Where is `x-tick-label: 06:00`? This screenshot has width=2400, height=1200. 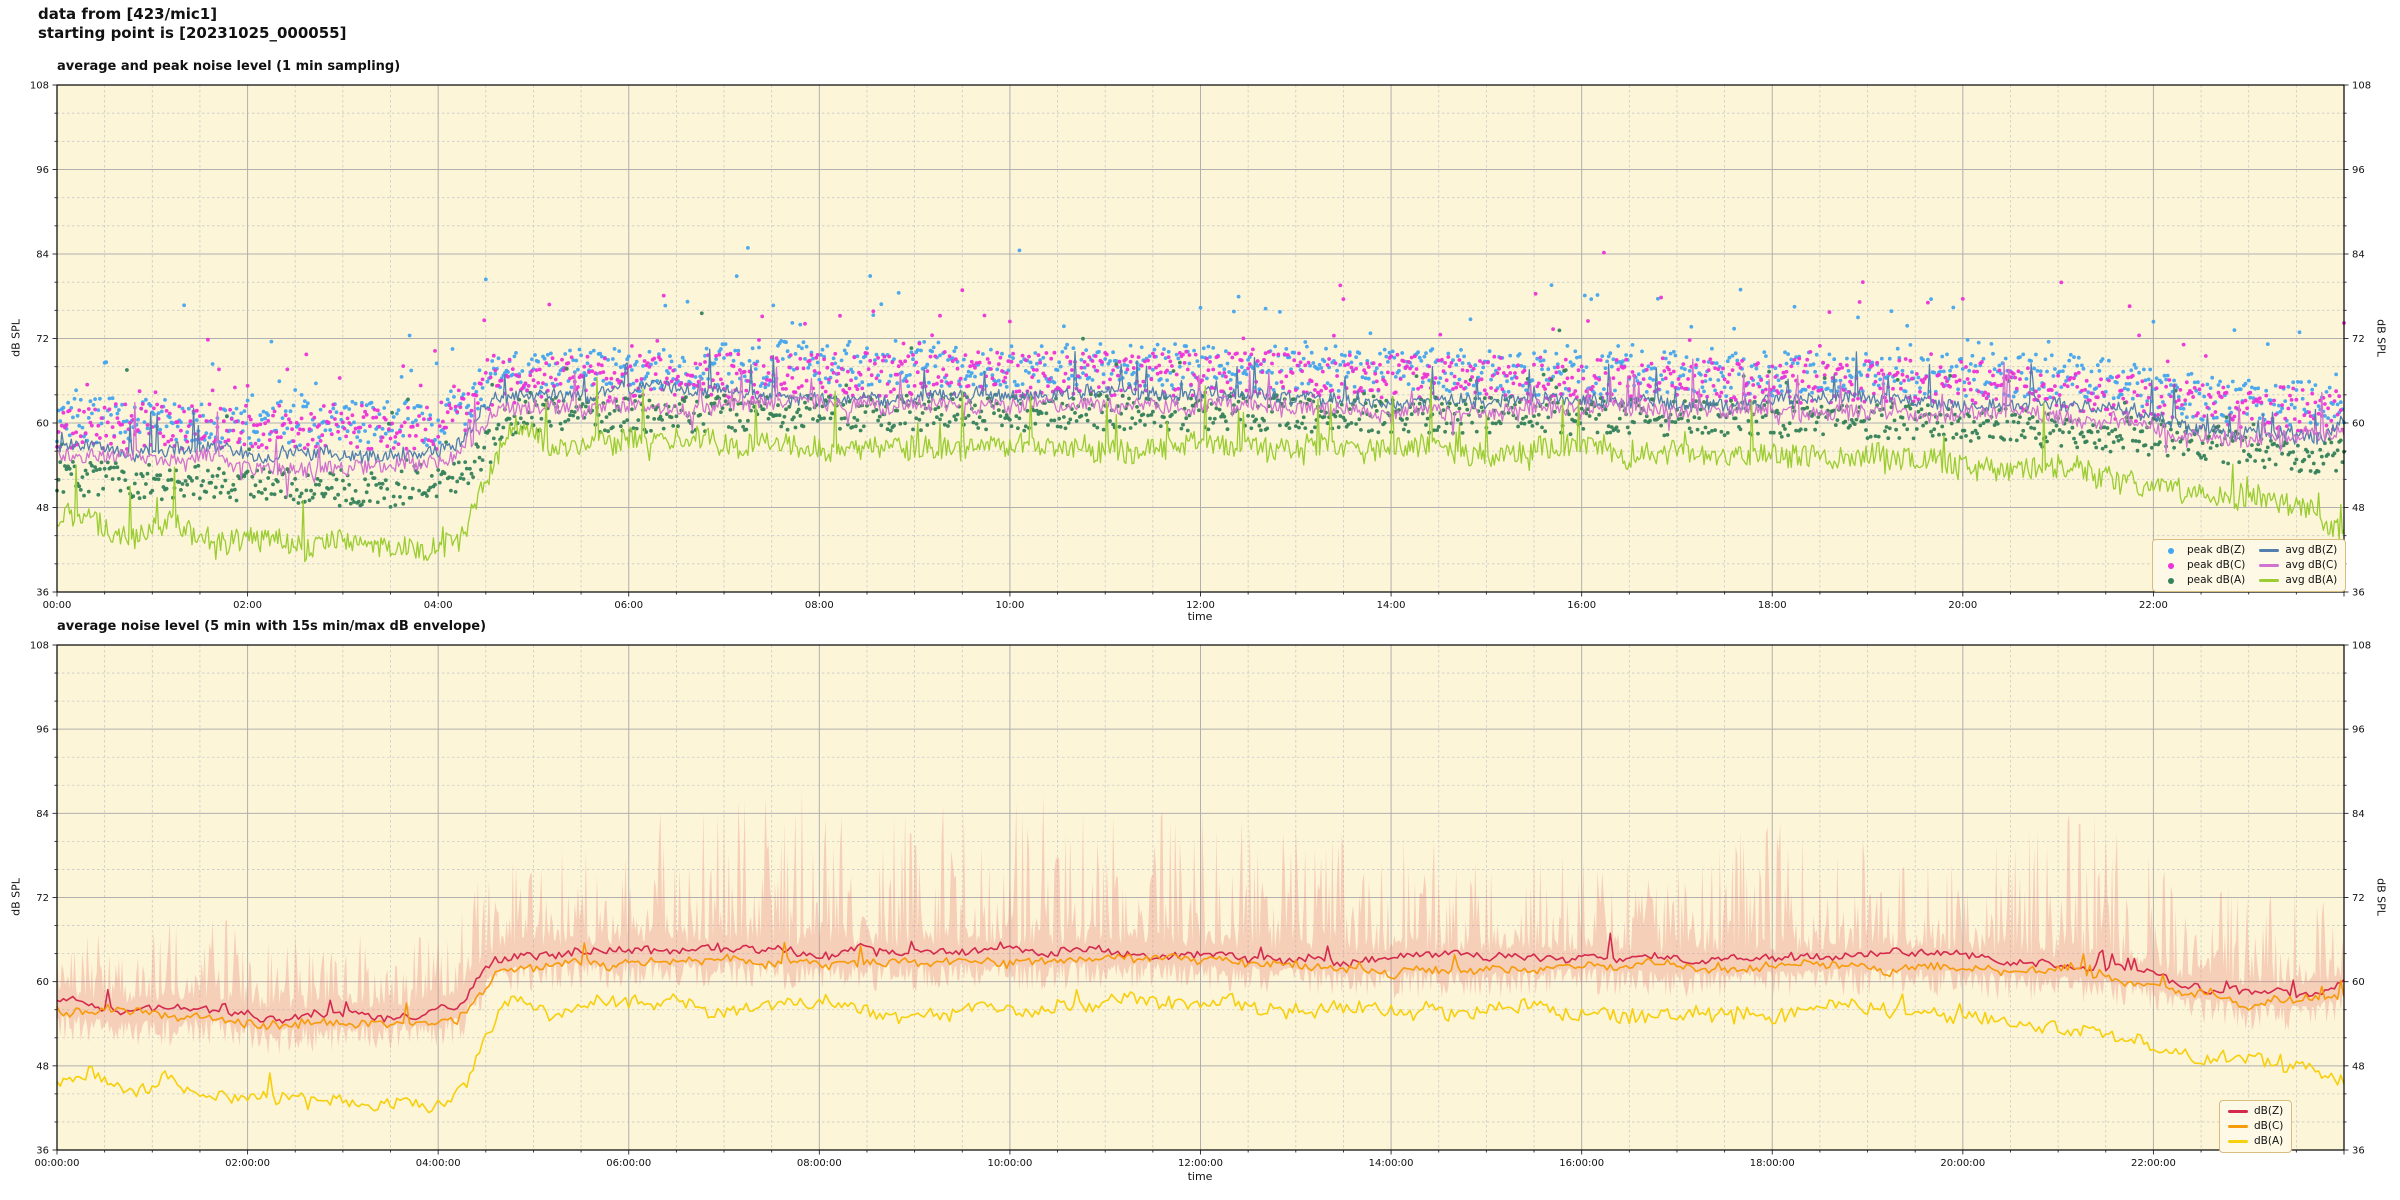 x-tick-label: 06:00 is located at coordinates (628, 605).